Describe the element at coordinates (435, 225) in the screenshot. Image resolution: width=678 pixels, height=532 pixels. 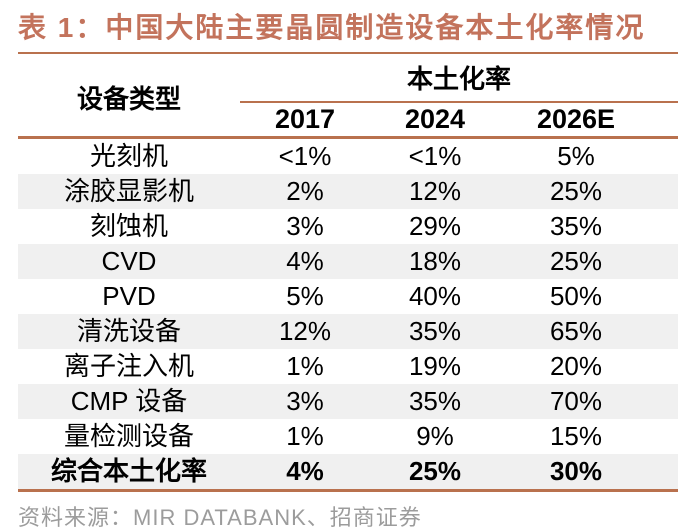
I see `rate-value-cell: 29%` at that location.